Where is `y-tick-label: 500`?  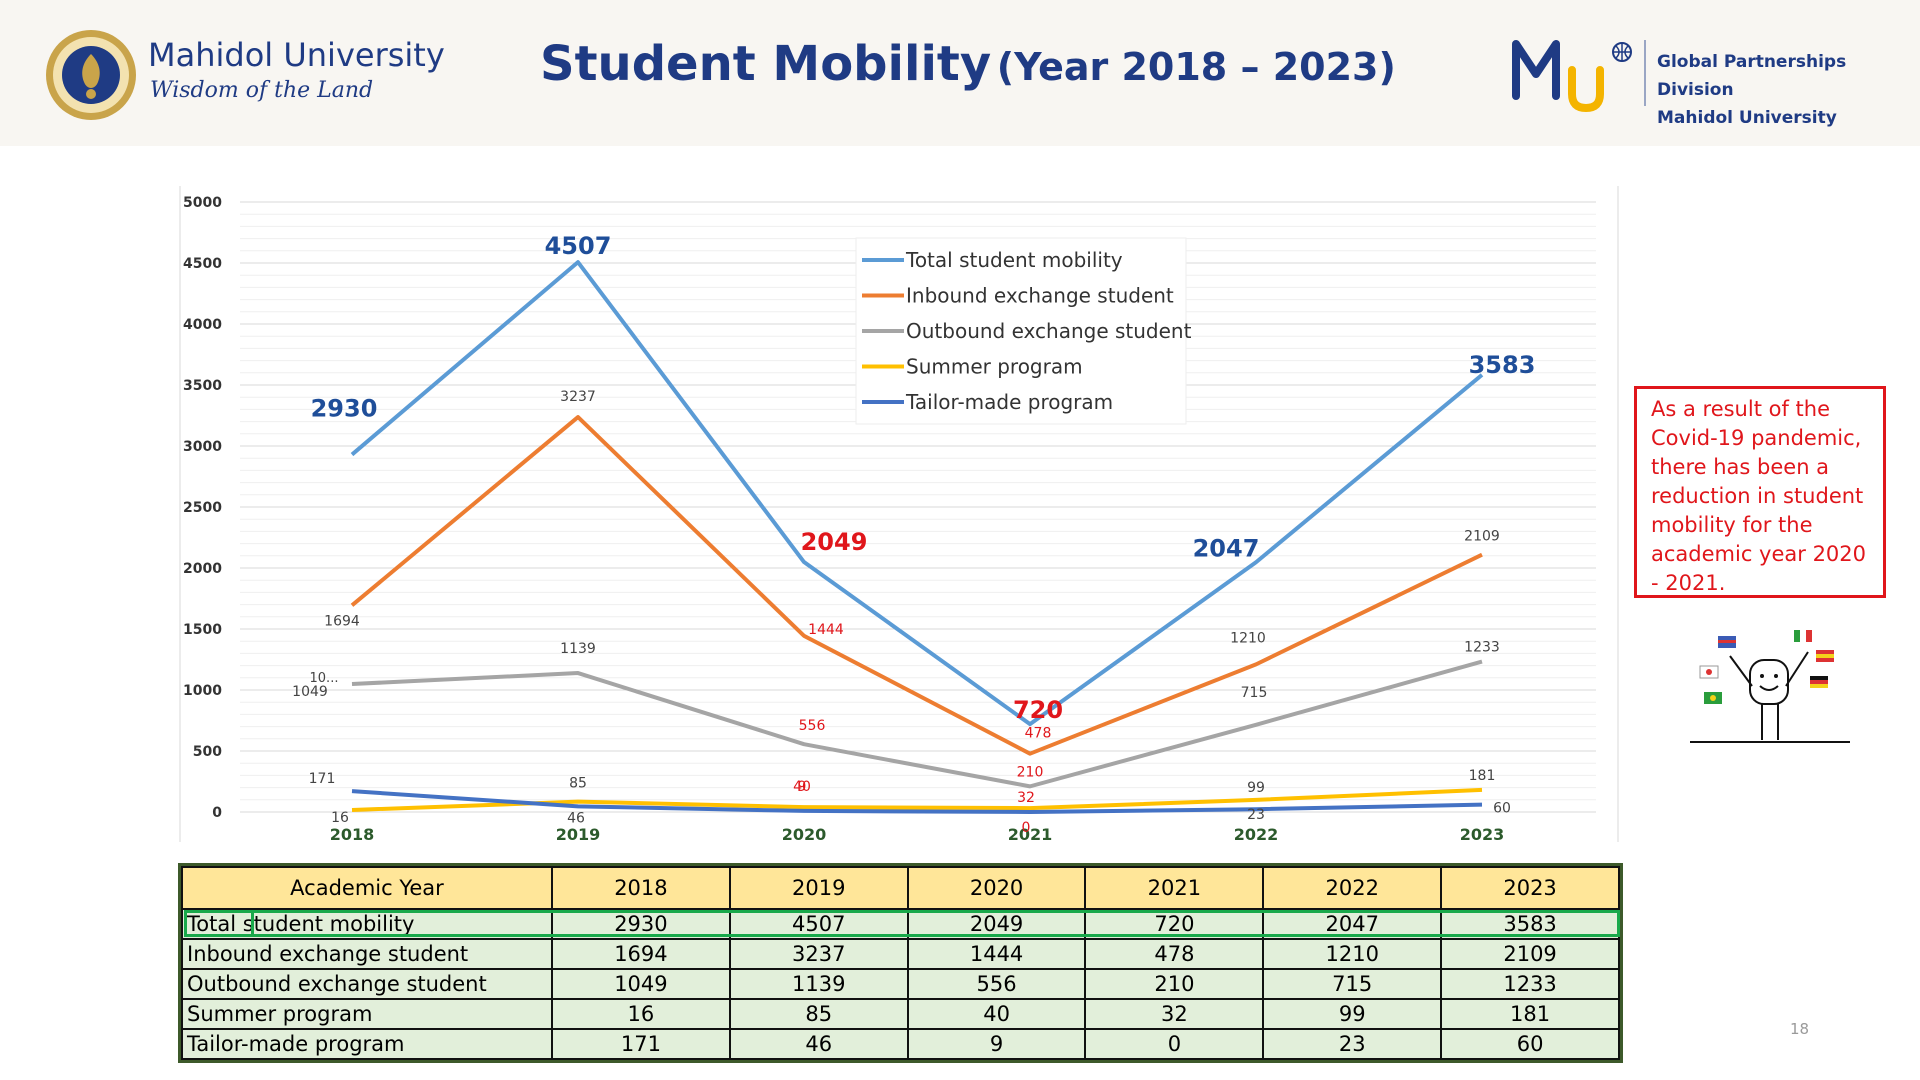
y-tick-label: 500 is located at coordinates (207, 752).